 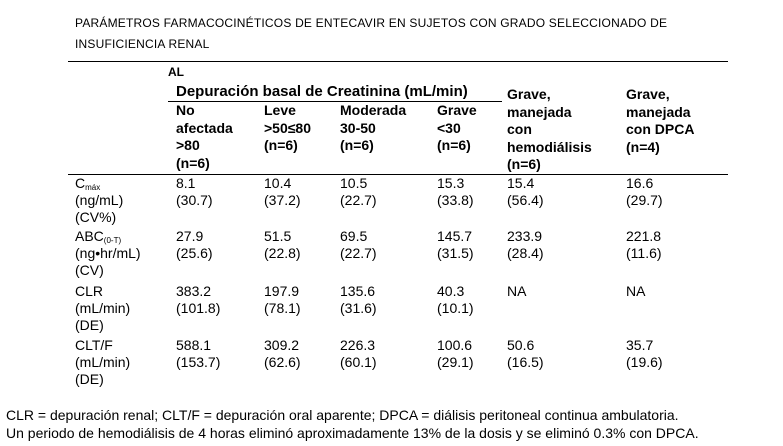 I want to click on row-2-value-col-4: 145.7, so click(x=455, y=236).